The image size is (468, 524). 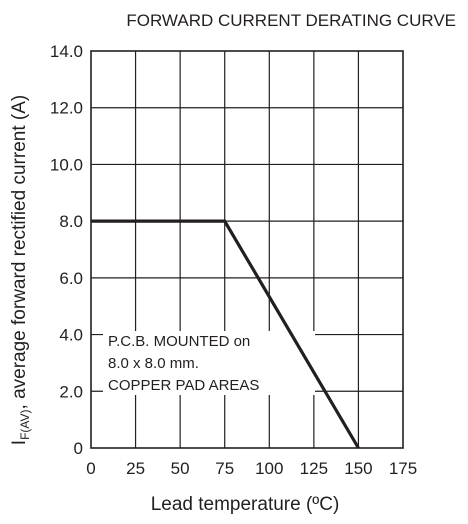 What do you see at coordinates (71, 335) in the screenshot?
I see `y-tick-label: 4.0` at bounding box center [71, 335].